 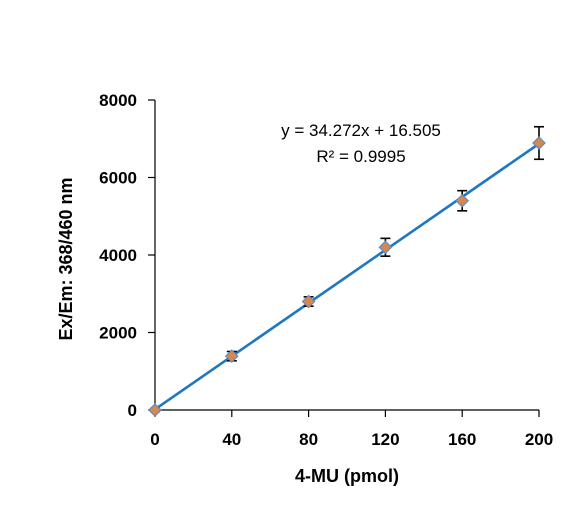 What do you see at coordinates (462, 439) in the screenshot?
I see `x-tick-label: 160` at bounding box center [462, 439].